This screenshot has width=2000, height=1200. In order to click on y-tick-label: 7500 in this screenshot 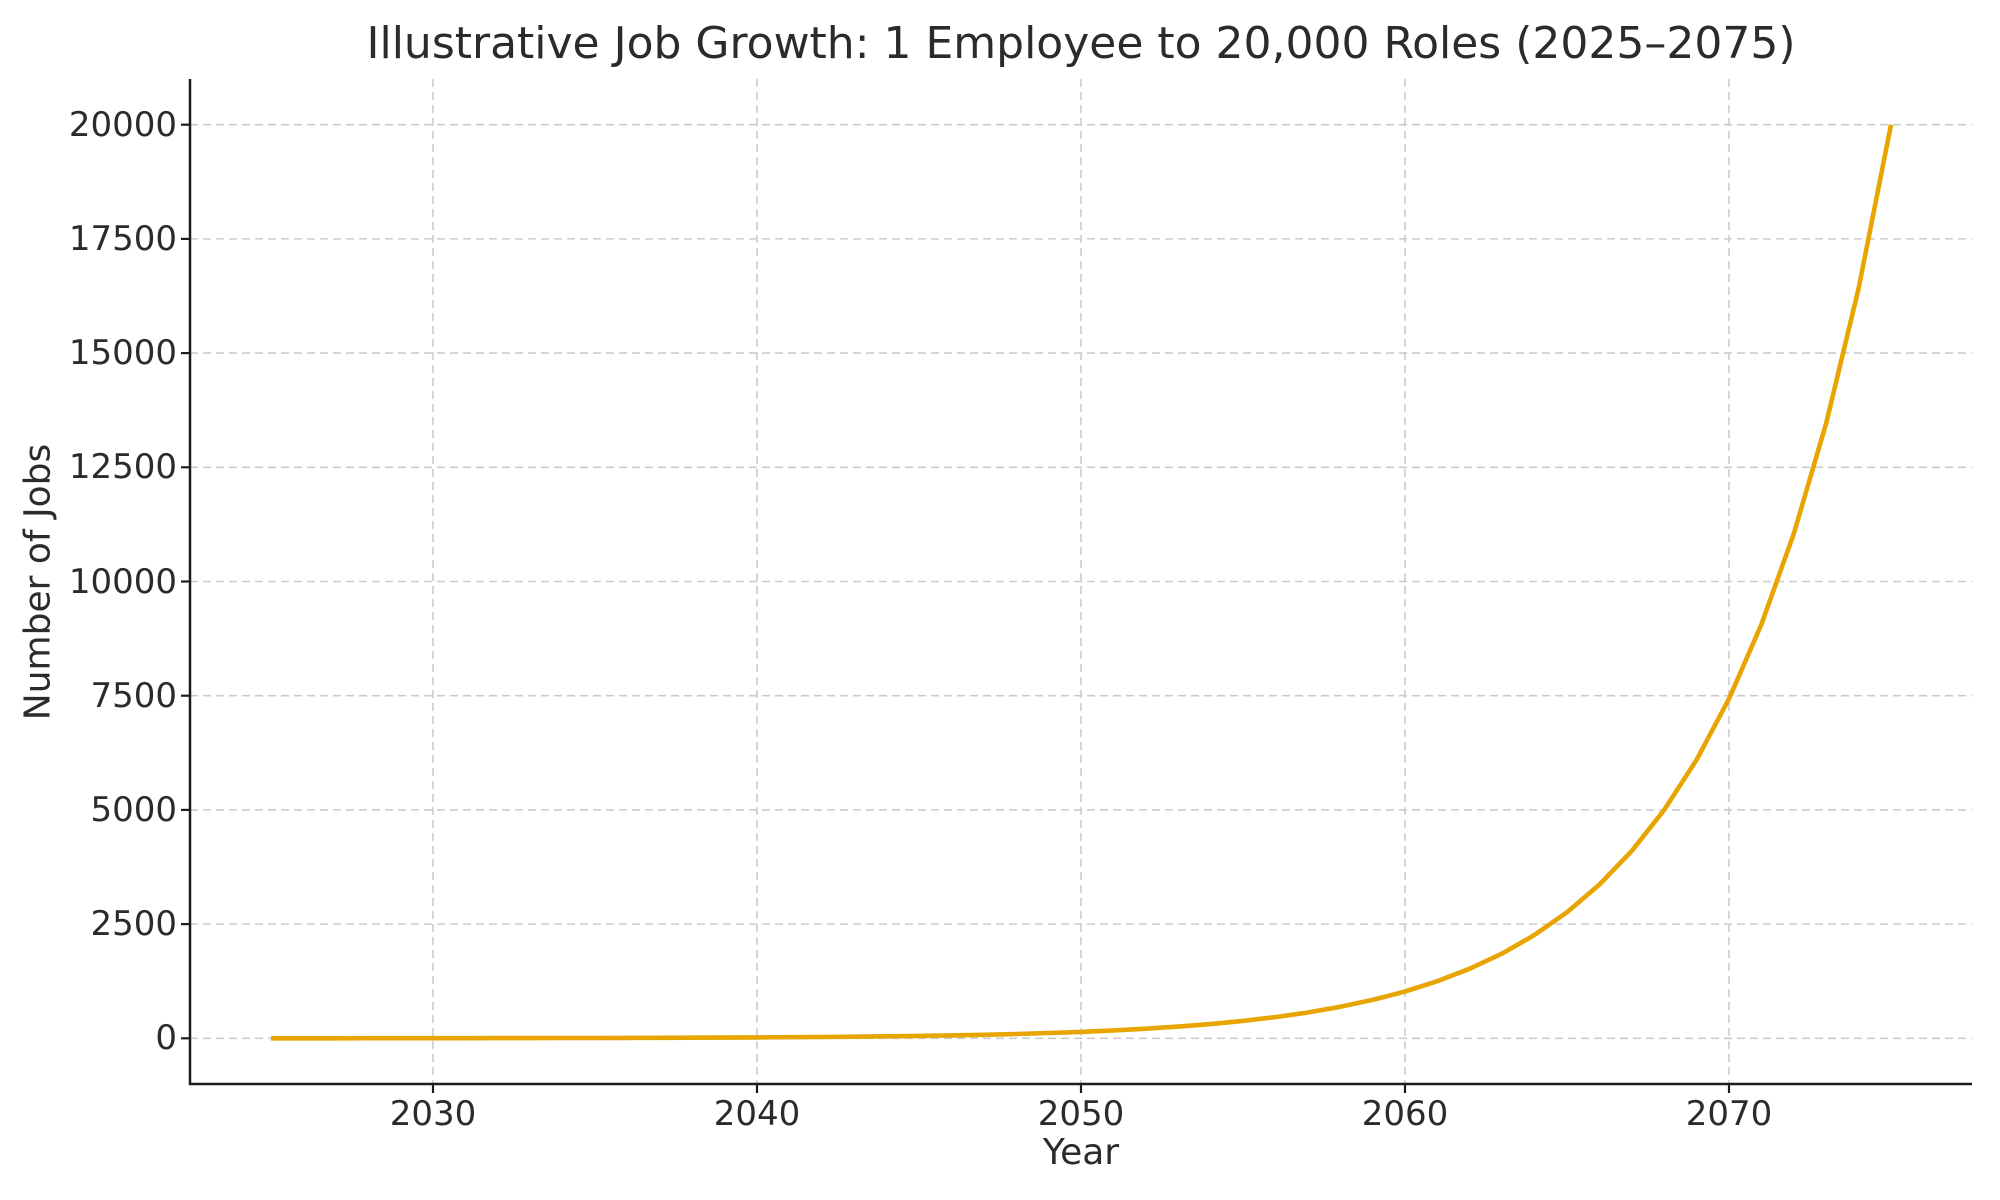, I will do `click(133, 695)`.